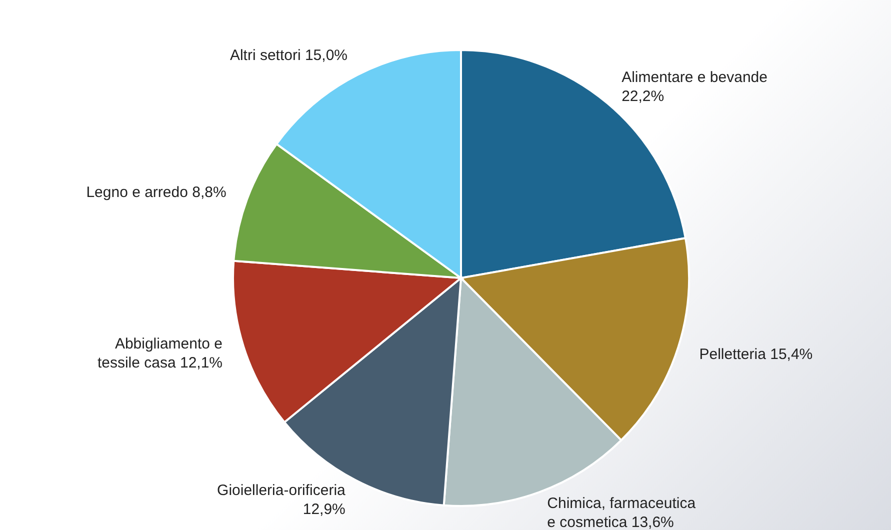  Describe the element at coordinates (289, 55) in the screenshot. I see `slice-label: Altri settori 15,0%` at that location.